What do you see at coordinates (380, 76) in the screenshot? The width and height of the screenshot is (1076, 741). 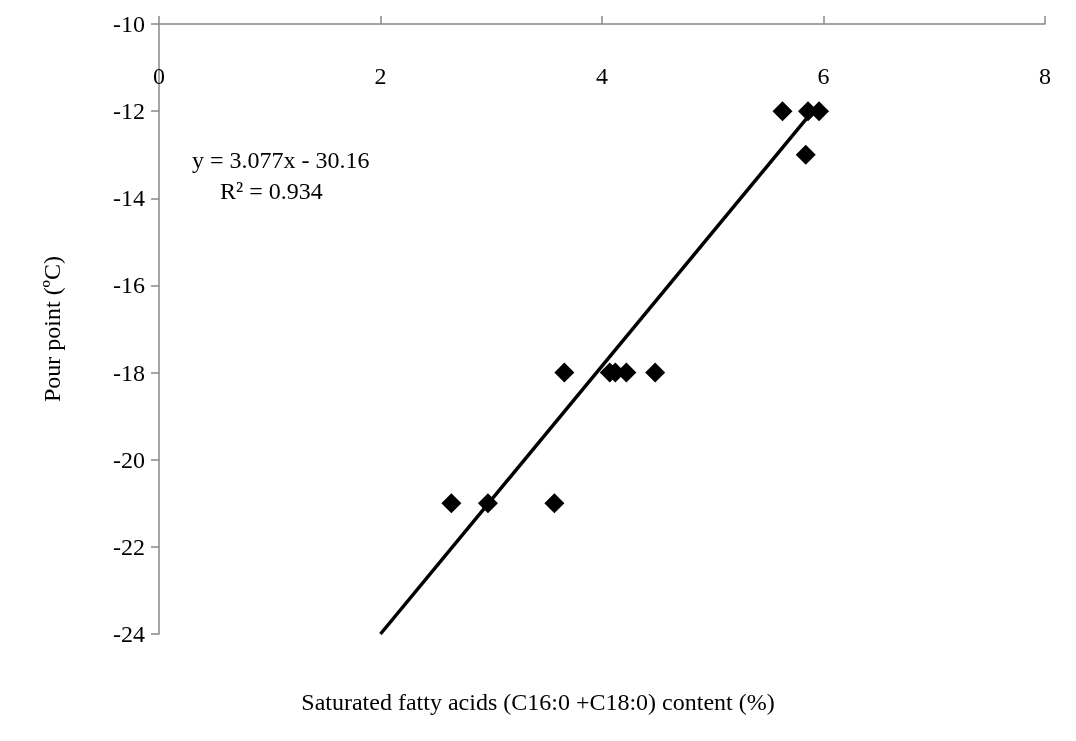 I see `x-tick-label: 2` at bounding box center [380, 76].